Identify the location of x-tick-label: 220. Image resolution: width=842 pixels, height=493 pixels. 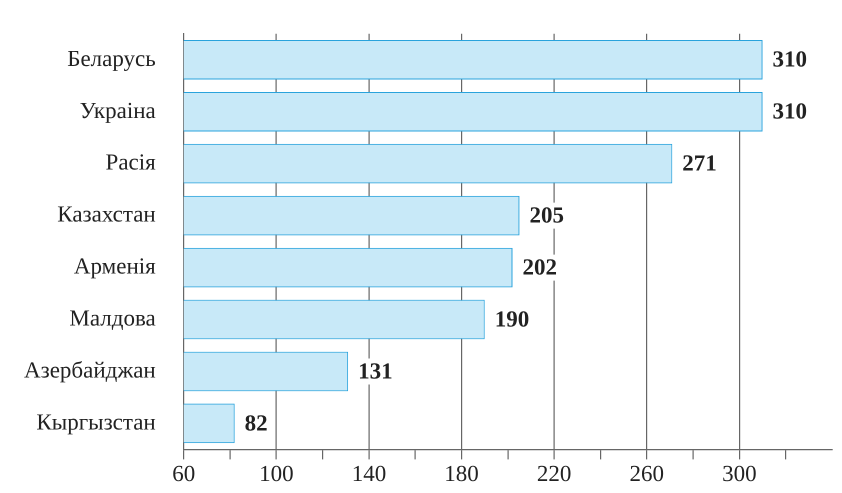
(554, 473).